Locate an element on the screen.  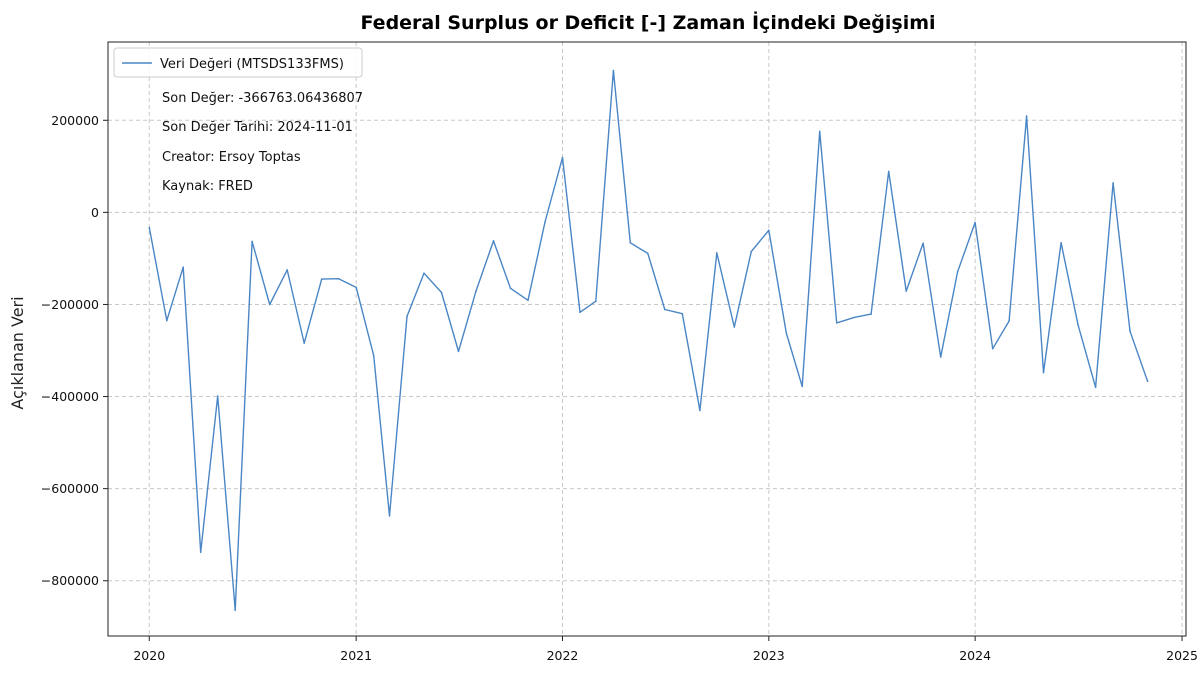
x-tick-label: 2024 is located at coordinates (975, 655).